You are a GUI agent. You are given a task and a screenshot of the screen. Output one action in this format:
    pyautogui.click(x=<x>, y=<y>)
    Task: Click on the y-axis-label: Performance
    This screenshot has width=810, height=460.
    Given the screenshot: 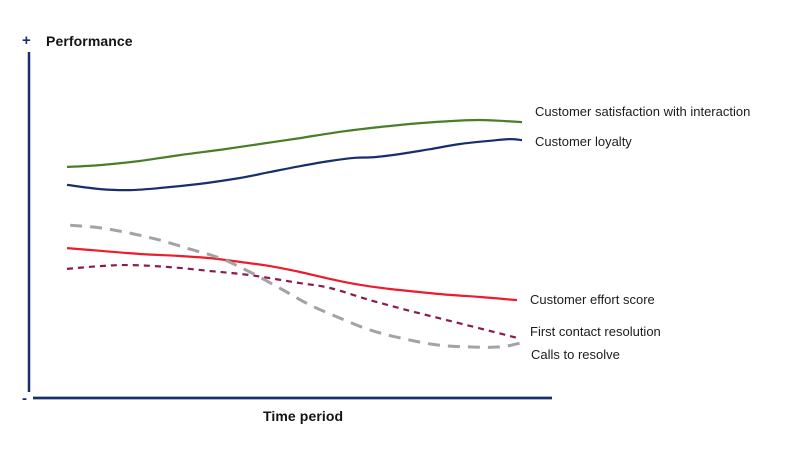 What is the action you would take?
    pyautogui.click(x=89, y=41)
    